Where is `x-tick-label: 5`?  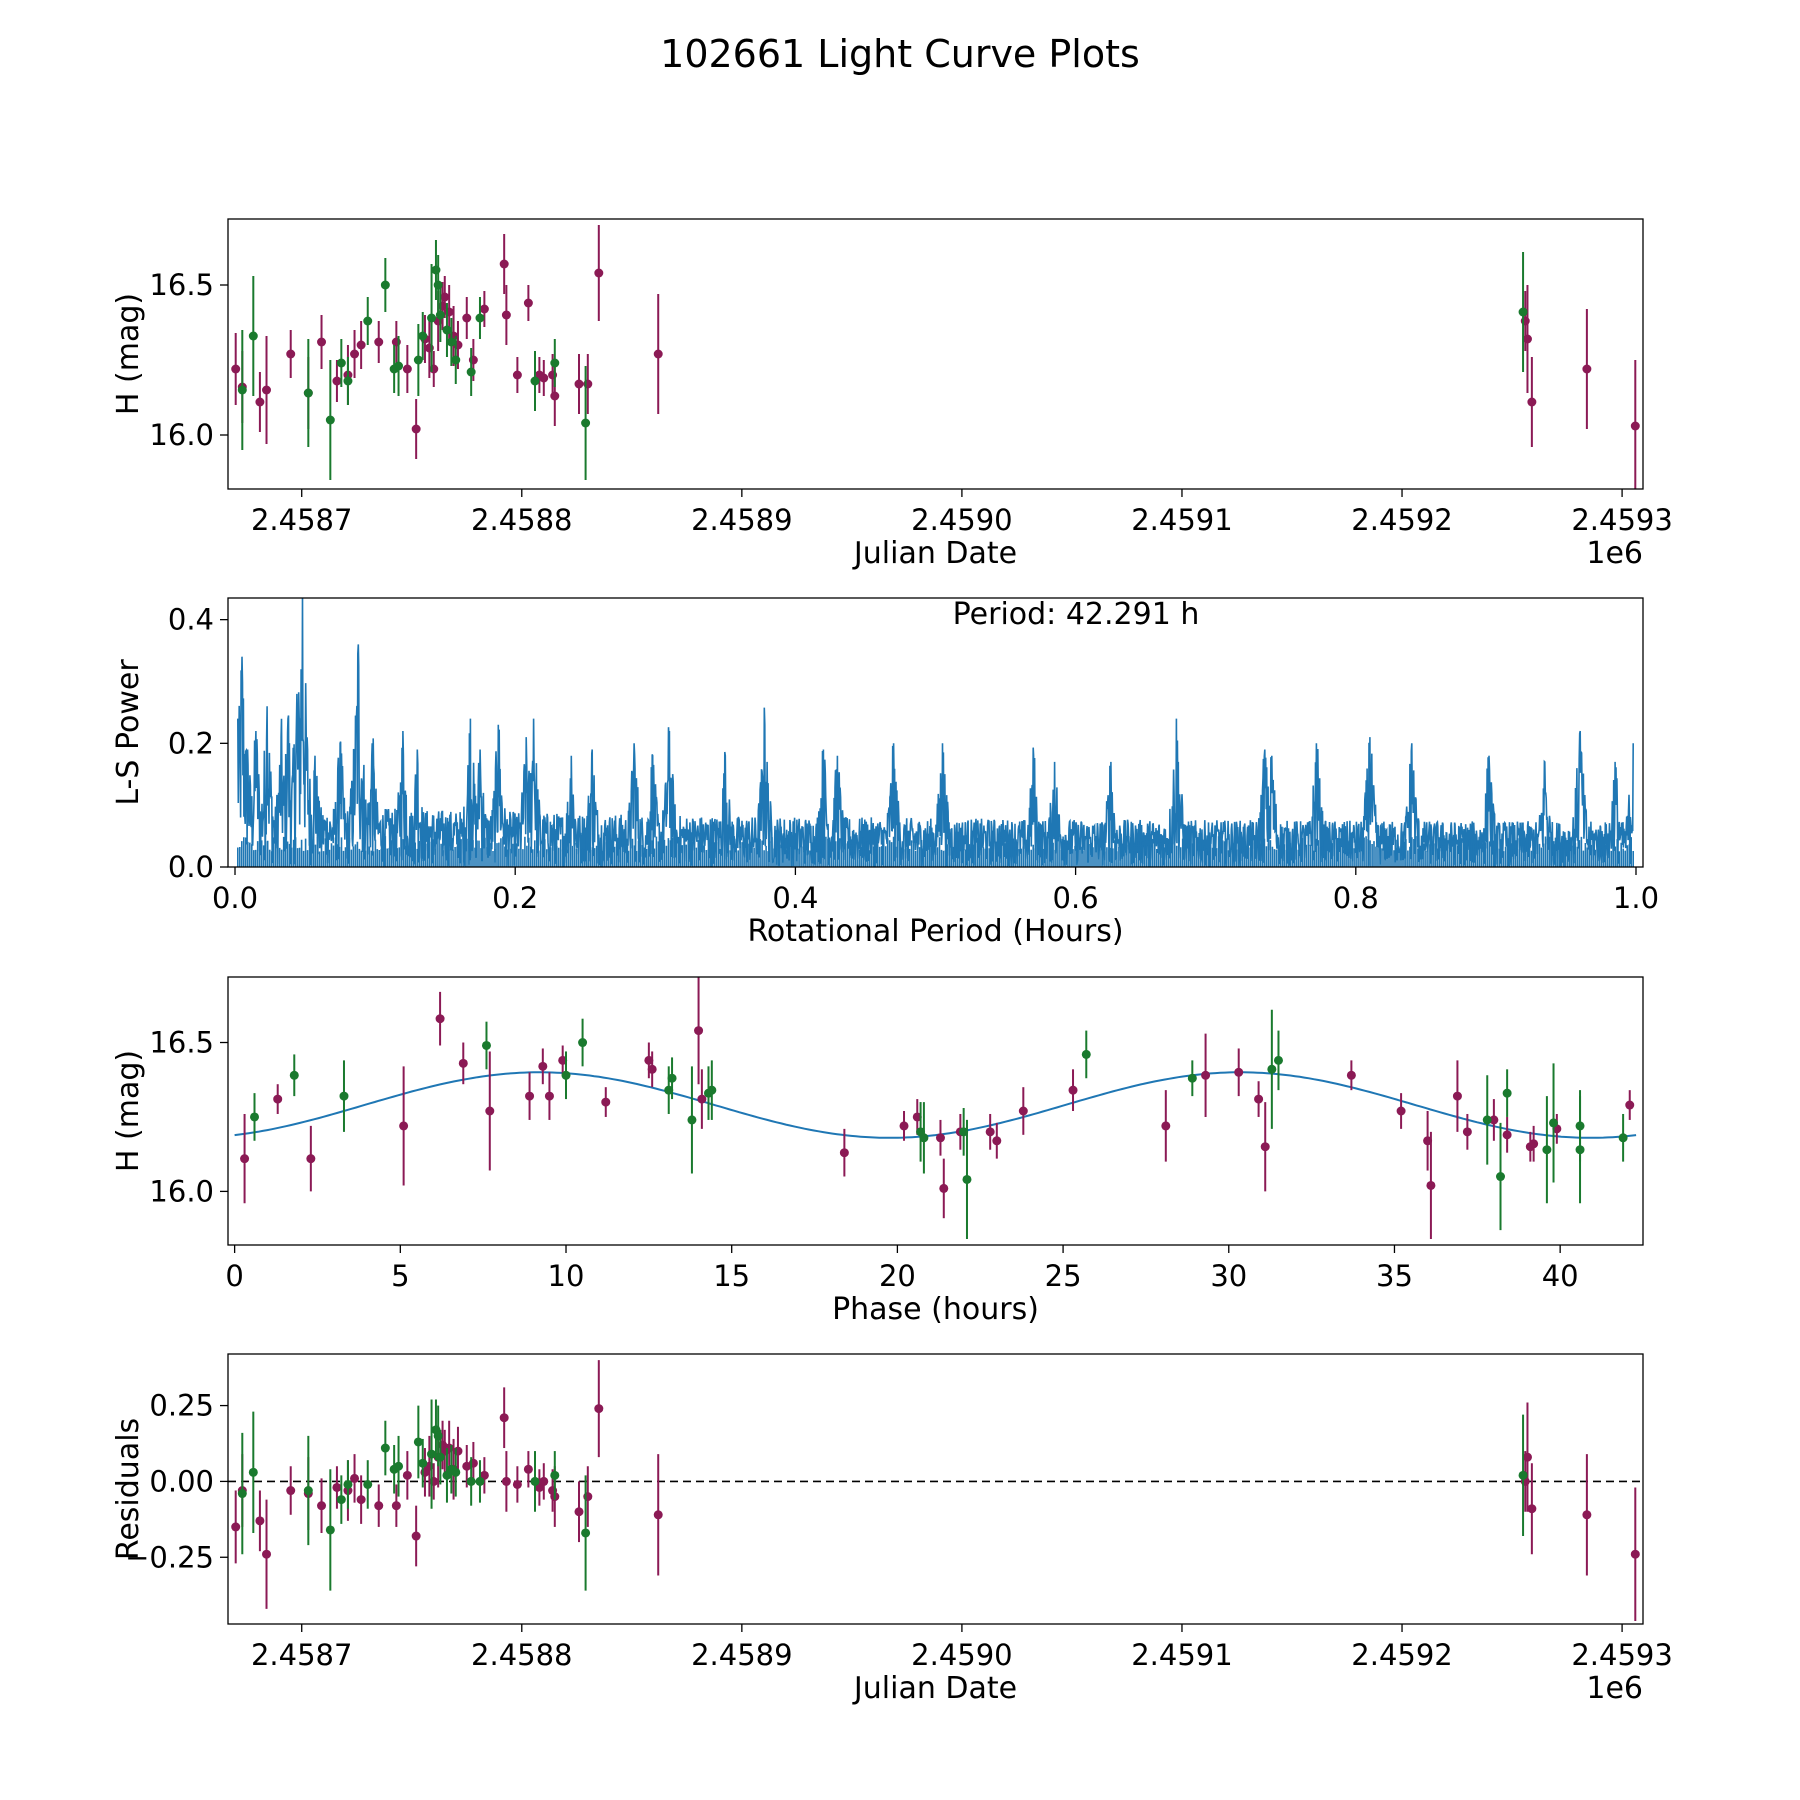 x-tick-label: 5 is located at coordinates (400, 1276).